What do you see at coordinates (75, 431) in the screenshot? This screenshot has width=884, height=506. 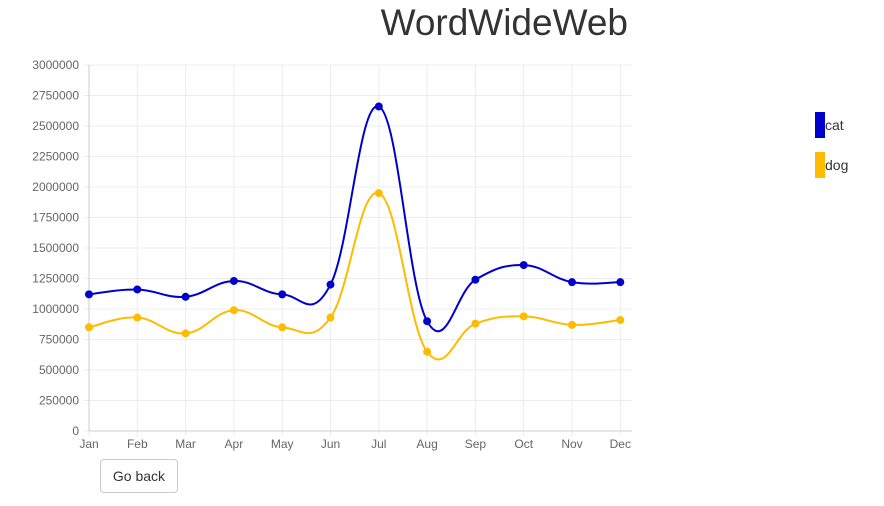 I see `y-tick-label: 0` at bounding box center [75, 431].